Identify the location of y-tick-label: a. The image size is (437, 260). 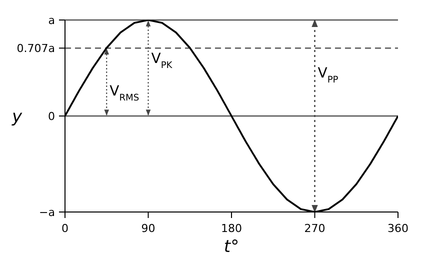
(51, 20).